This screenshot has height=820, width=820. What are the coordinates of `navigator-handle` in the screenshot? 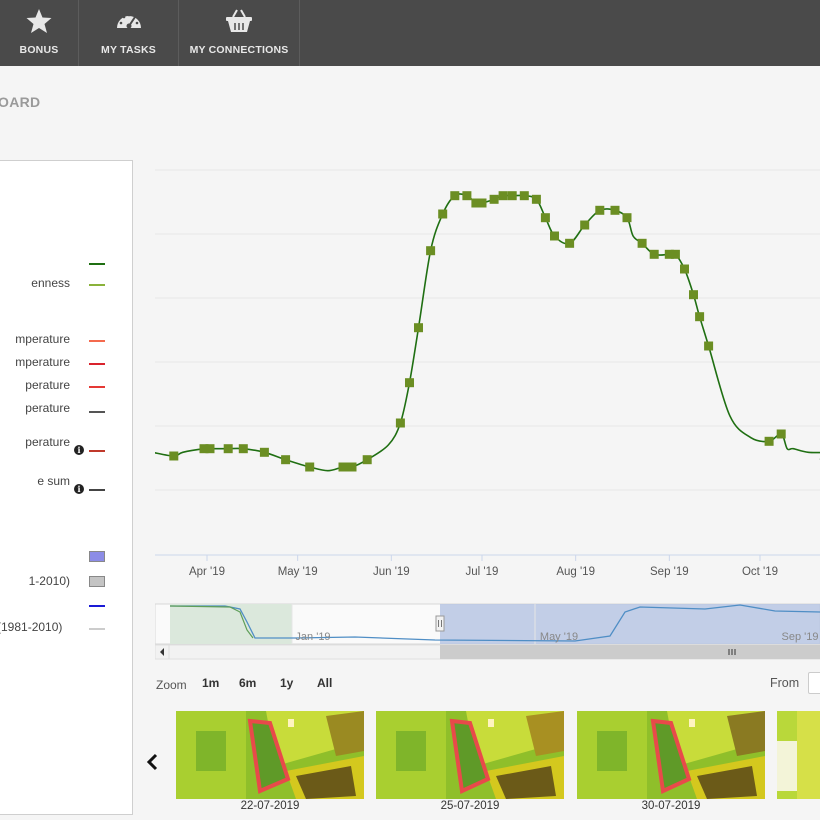 It's located at (440, 623).